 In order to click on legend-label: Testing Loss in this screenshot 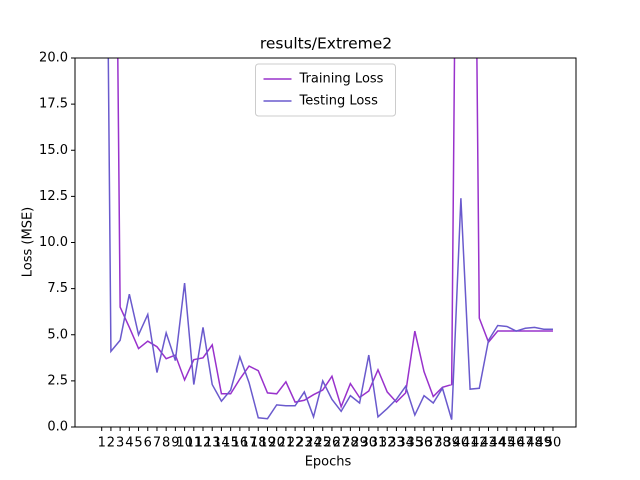, I will do `click(339, 101)`.